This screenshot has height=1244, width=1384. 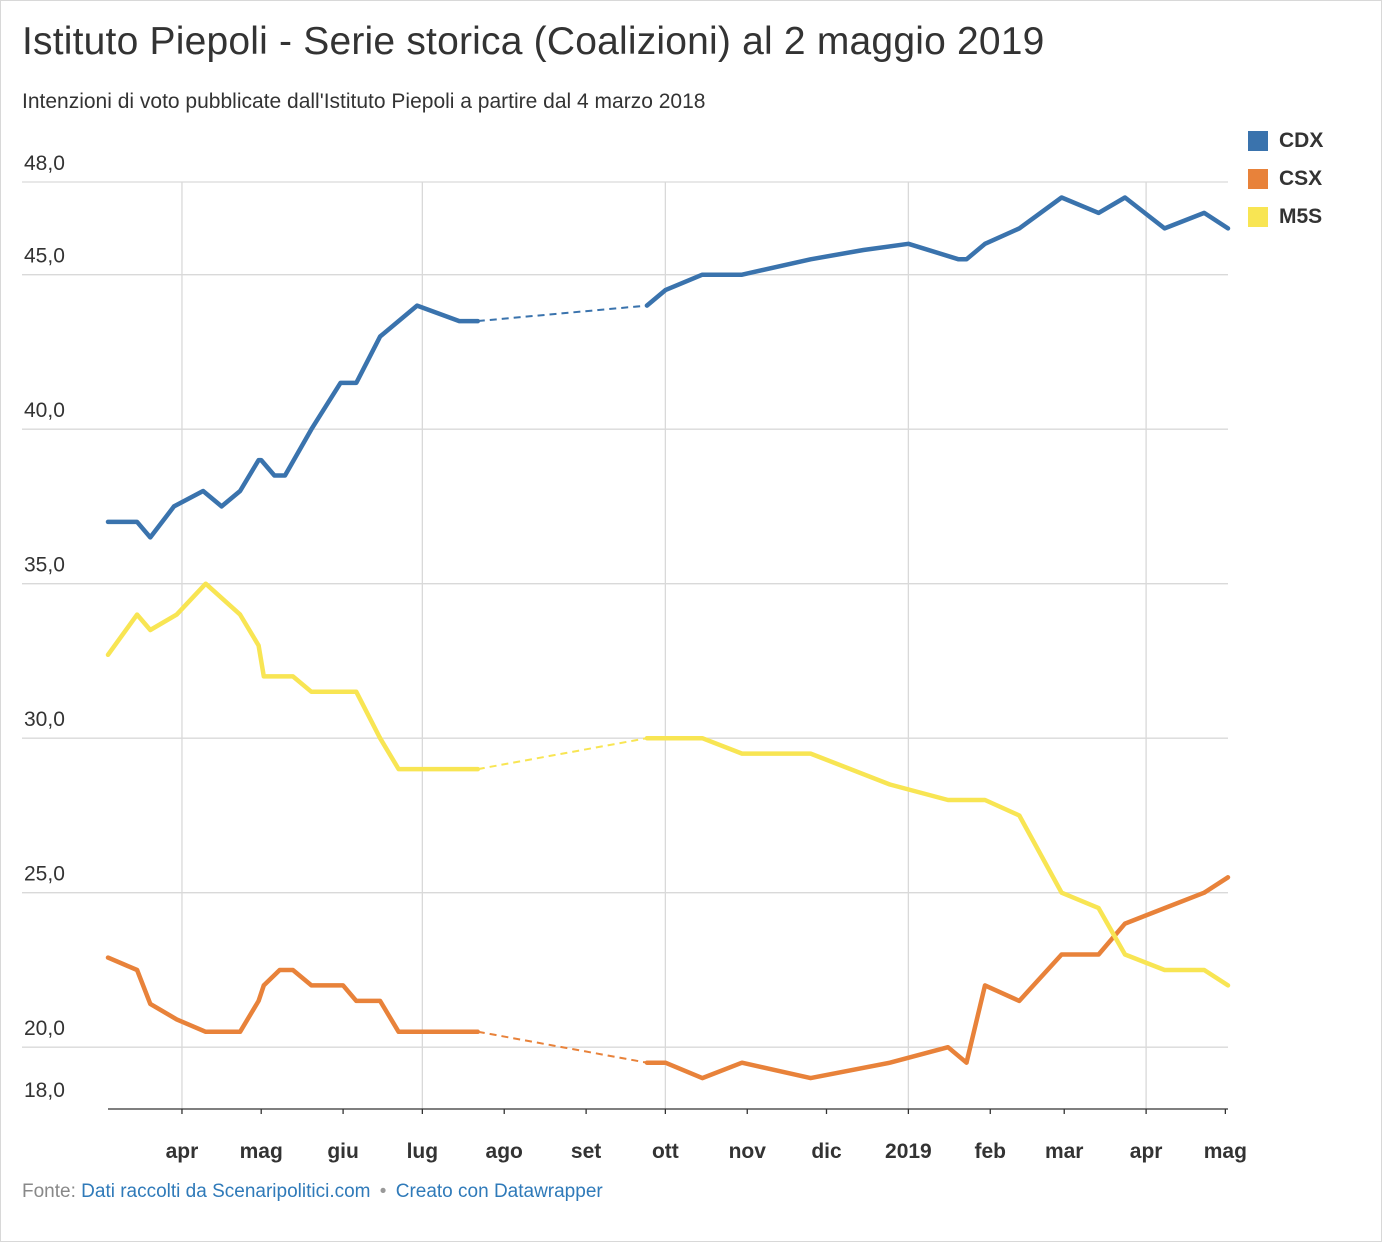 I want to click on legend-item-m5s: M5S, so click(x=1285, y=217).